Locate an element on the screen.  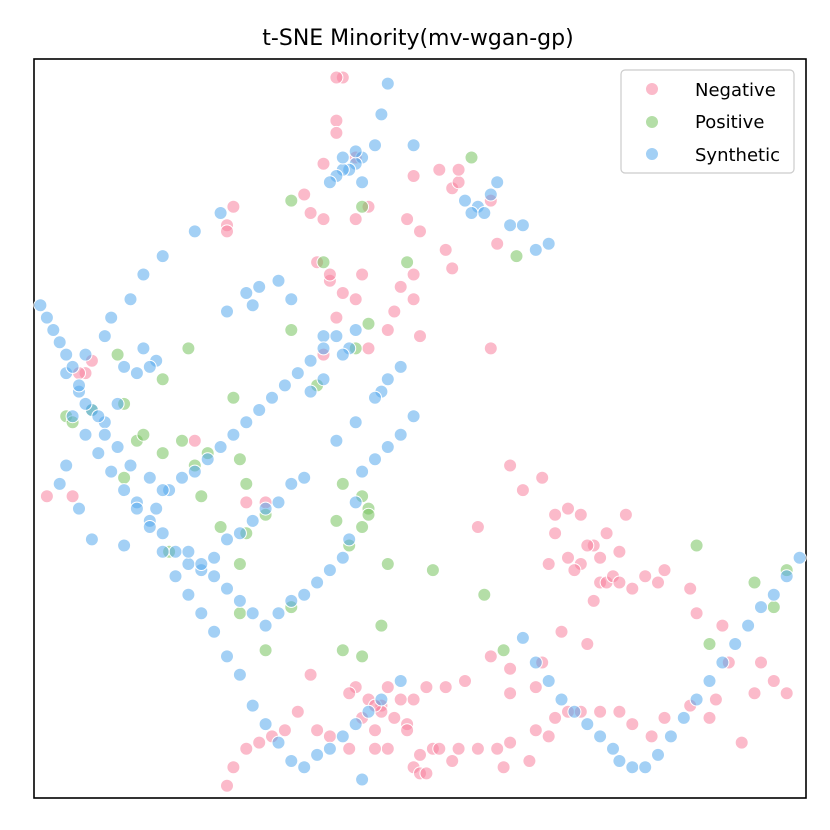
legend-label-synthetic: Synthetic is located at coordinates (737, 155).